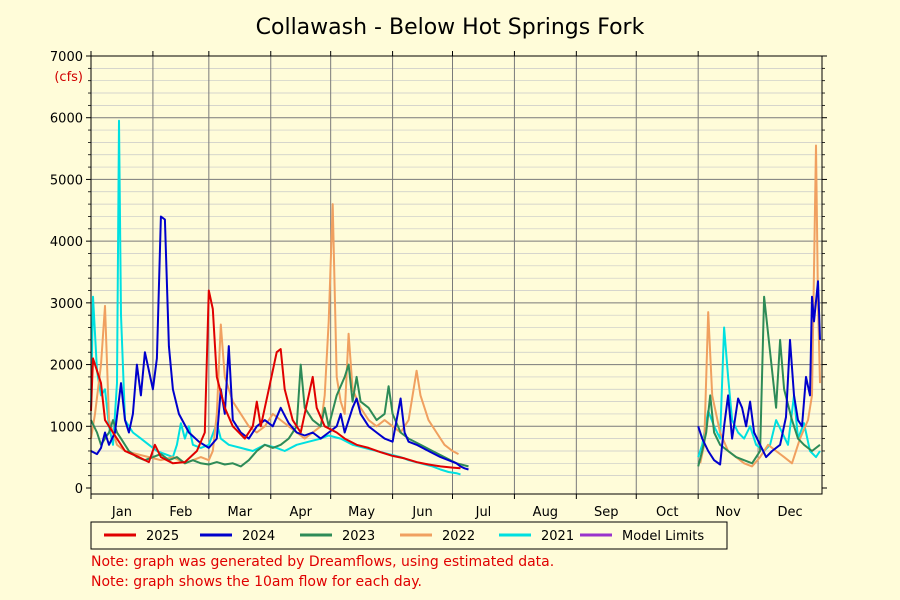  Describe the element at coordinates (358, 536) in the screenshot. I see `legend-label: 2023` at that location.